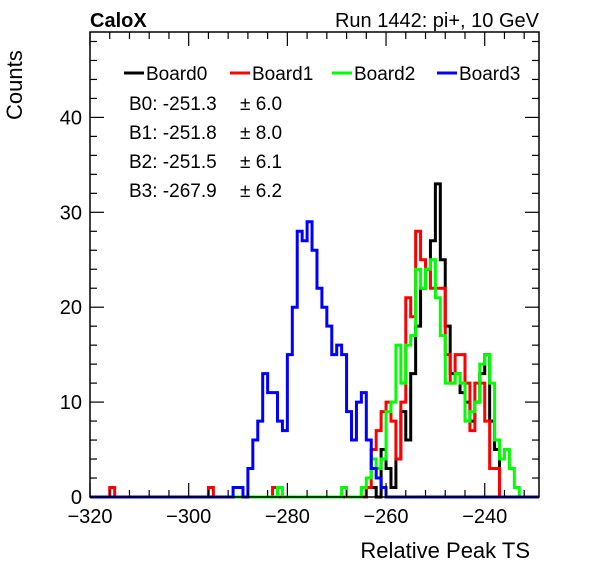 This screenshot has width=596, height=572. Describe the element at coordinates (14, 85) in the screenshot. I see `y-axis-label: Counts` at that location.